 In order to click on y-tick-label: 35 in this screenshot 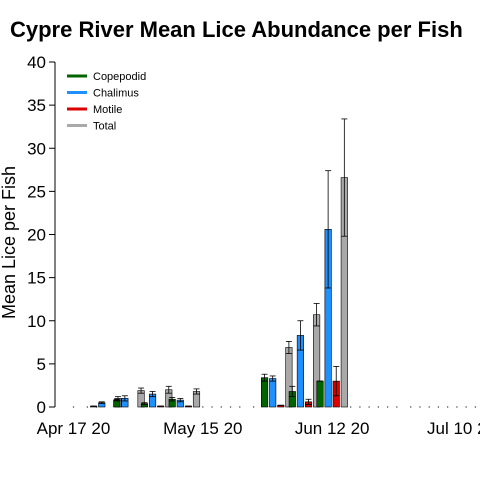, I will do `click(36, 105)`.